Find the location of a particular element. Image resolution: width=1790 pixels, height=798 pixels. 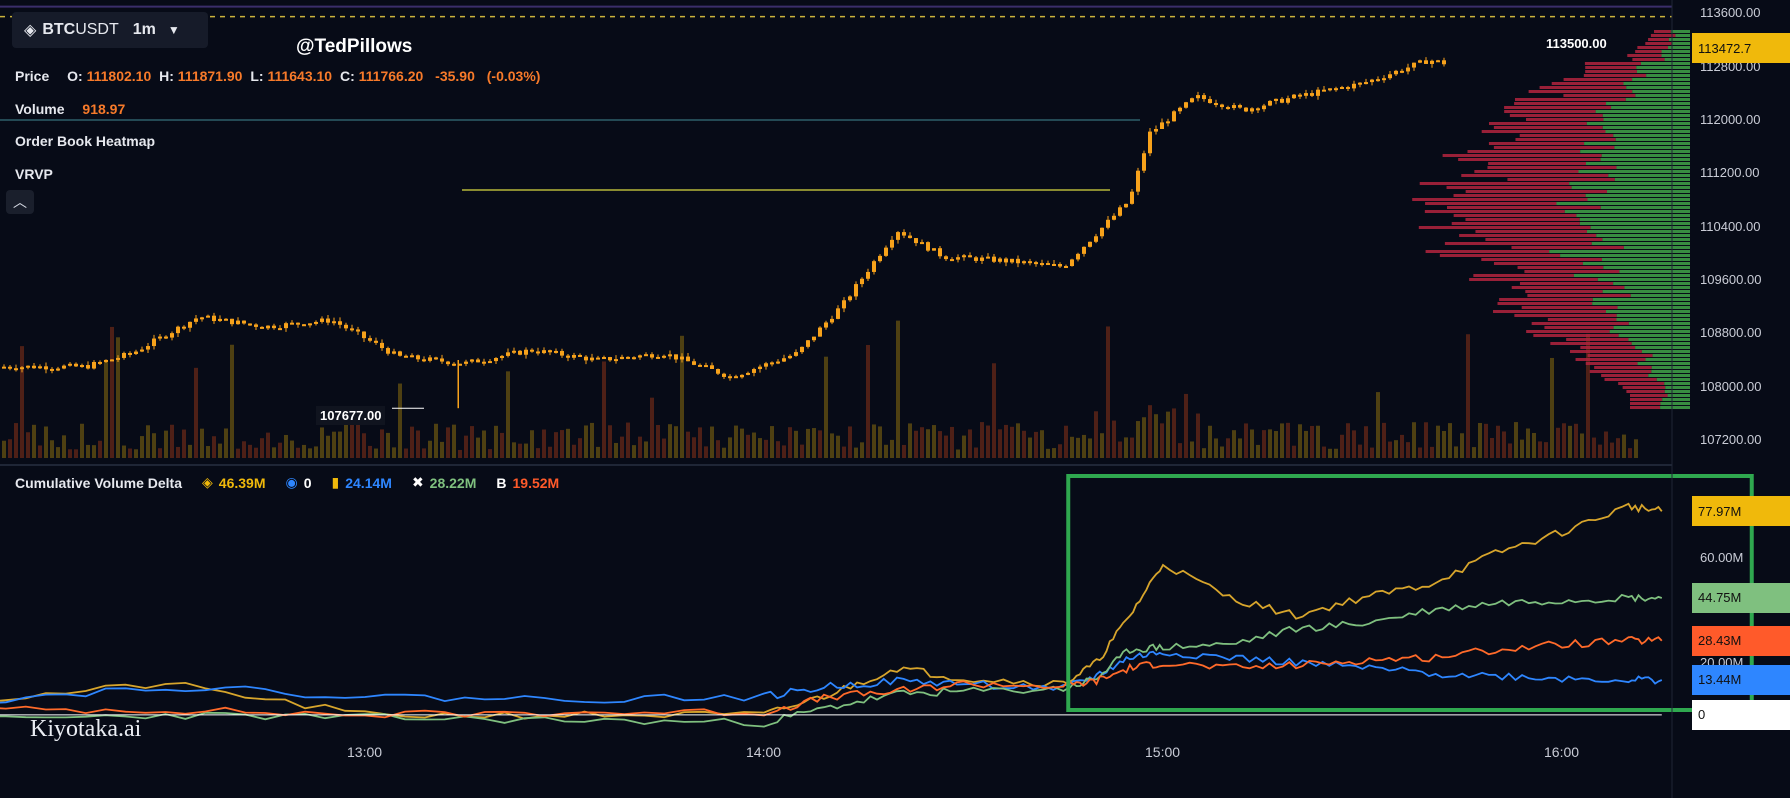

symbol-selector: ◈ BTC USDT 1m ▼ is located at coordinates (110, 30).